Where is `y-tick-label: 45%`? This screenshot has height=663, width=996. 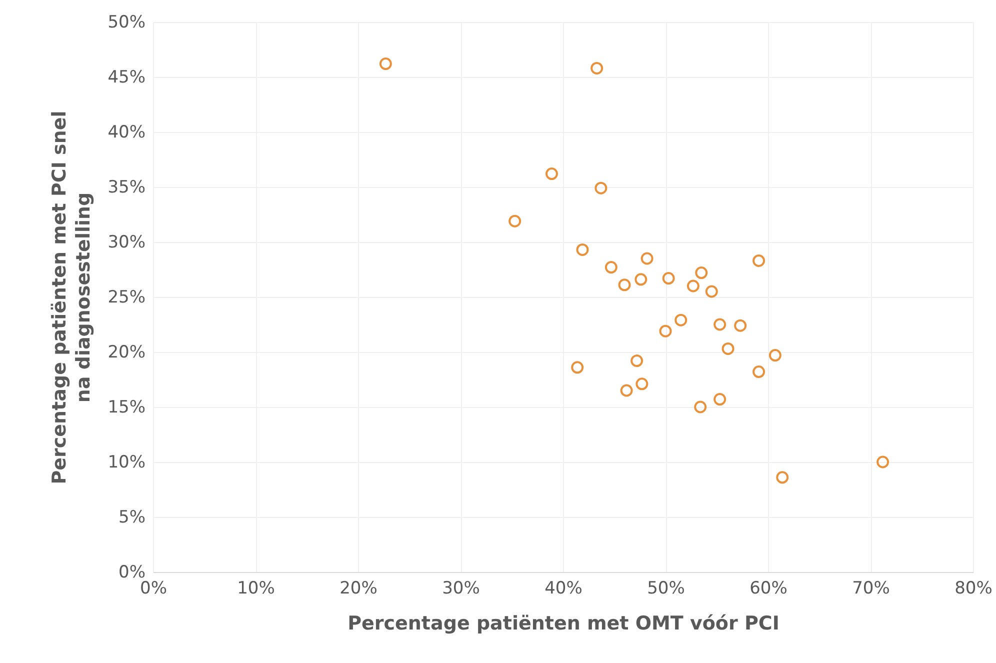
y-tick-label: 45% is located at coordinates (127, 78).